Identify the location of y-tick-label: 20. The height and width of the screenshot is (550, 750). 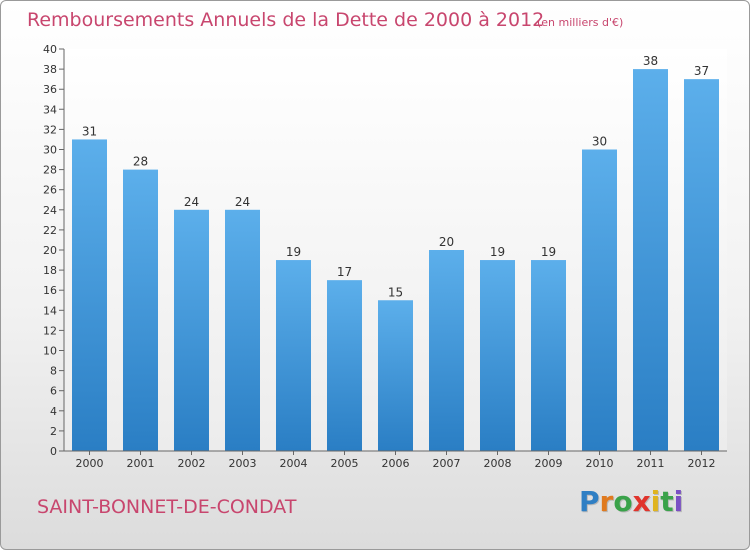
(50, 250).